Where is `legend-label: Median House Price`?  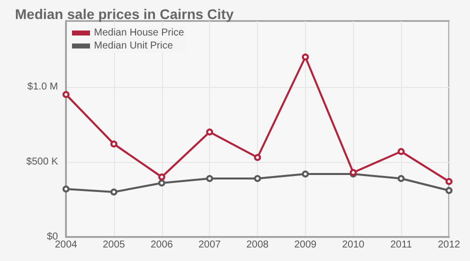
legend-label: Median House Price is located at coordinates (139, 33).